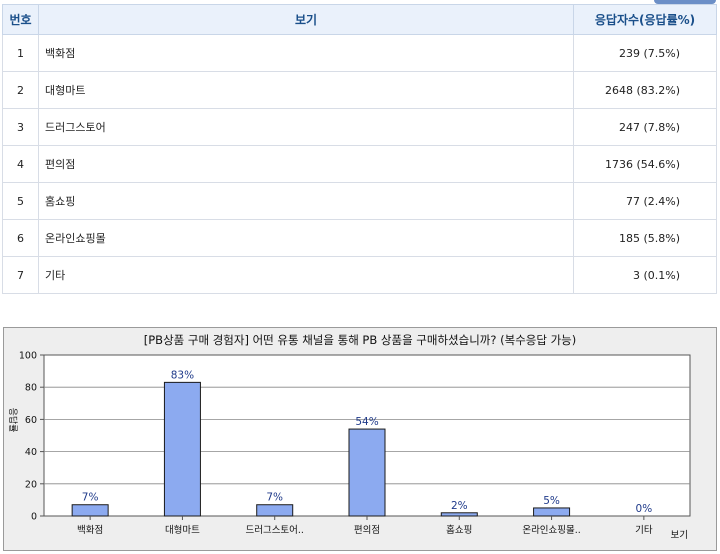 The image size is (720, 554). Describe the element at coordinates (274, 530) in the screenshot. I see `x-tick-label: 드러그스토어..` at that location.